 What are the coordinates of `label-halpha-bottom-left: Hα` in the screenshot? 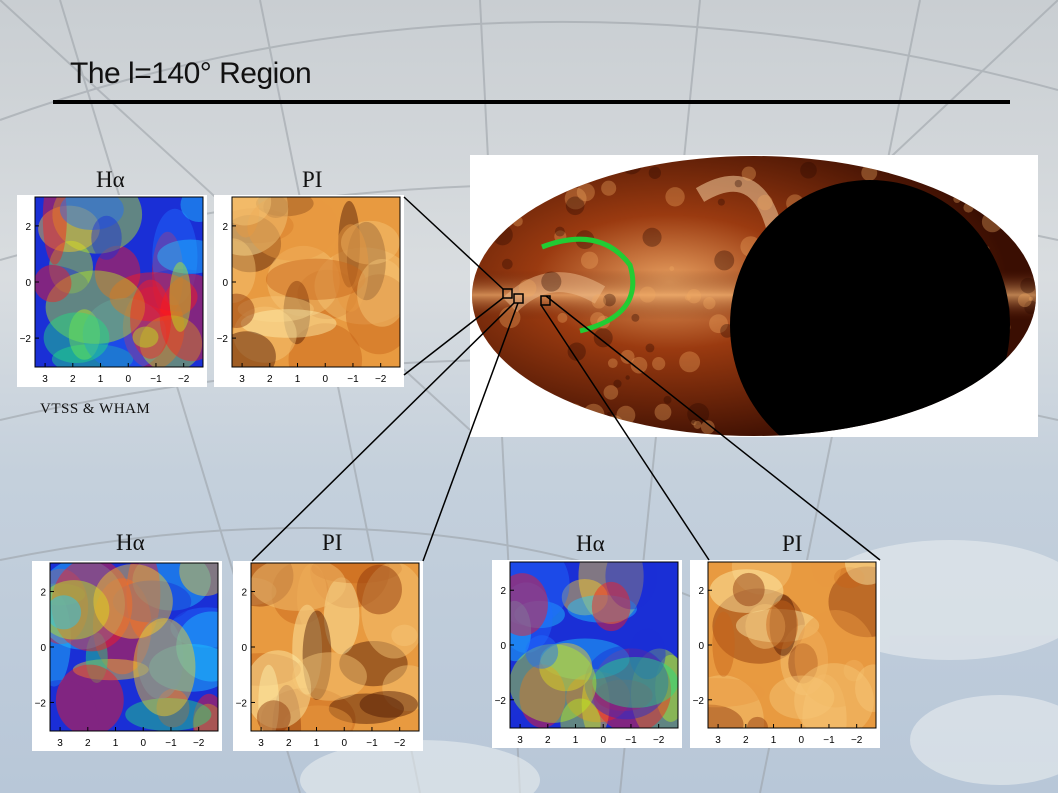 It's located at (130, 542).